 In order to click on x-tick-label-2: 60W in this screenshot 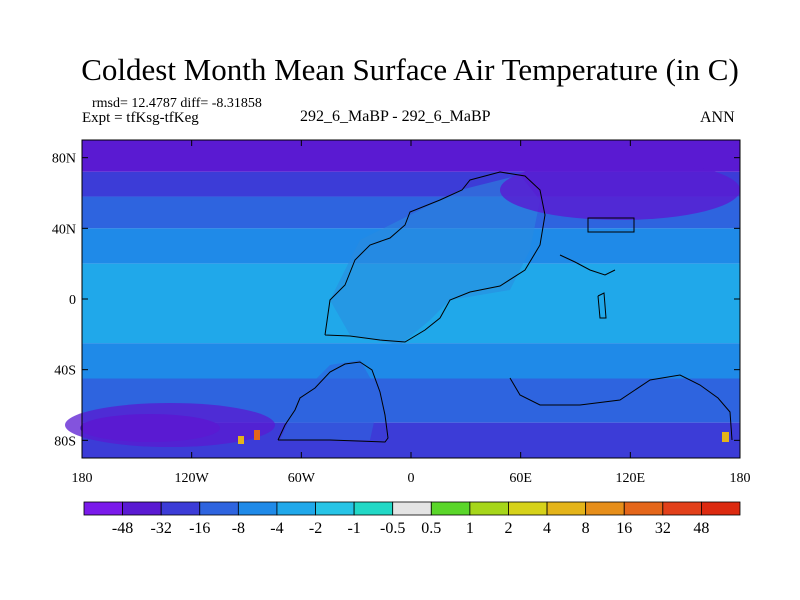, I will do `click(302, 478)`.